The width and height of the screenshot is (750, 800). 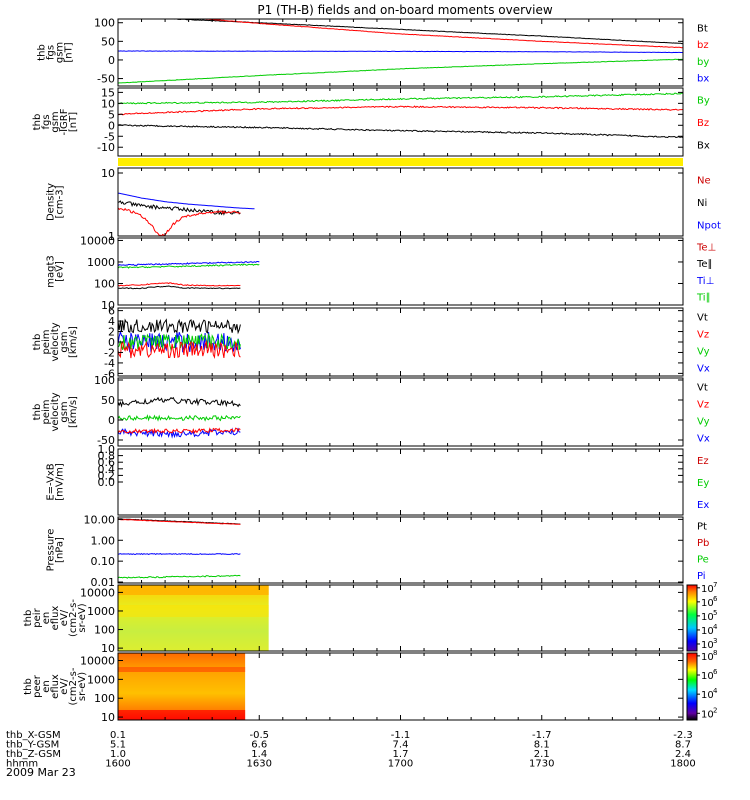 What do you see at coordinates (111, 332) in the screenshot?
I see `y-tick-label: 2` at bounding box center [111, 332].